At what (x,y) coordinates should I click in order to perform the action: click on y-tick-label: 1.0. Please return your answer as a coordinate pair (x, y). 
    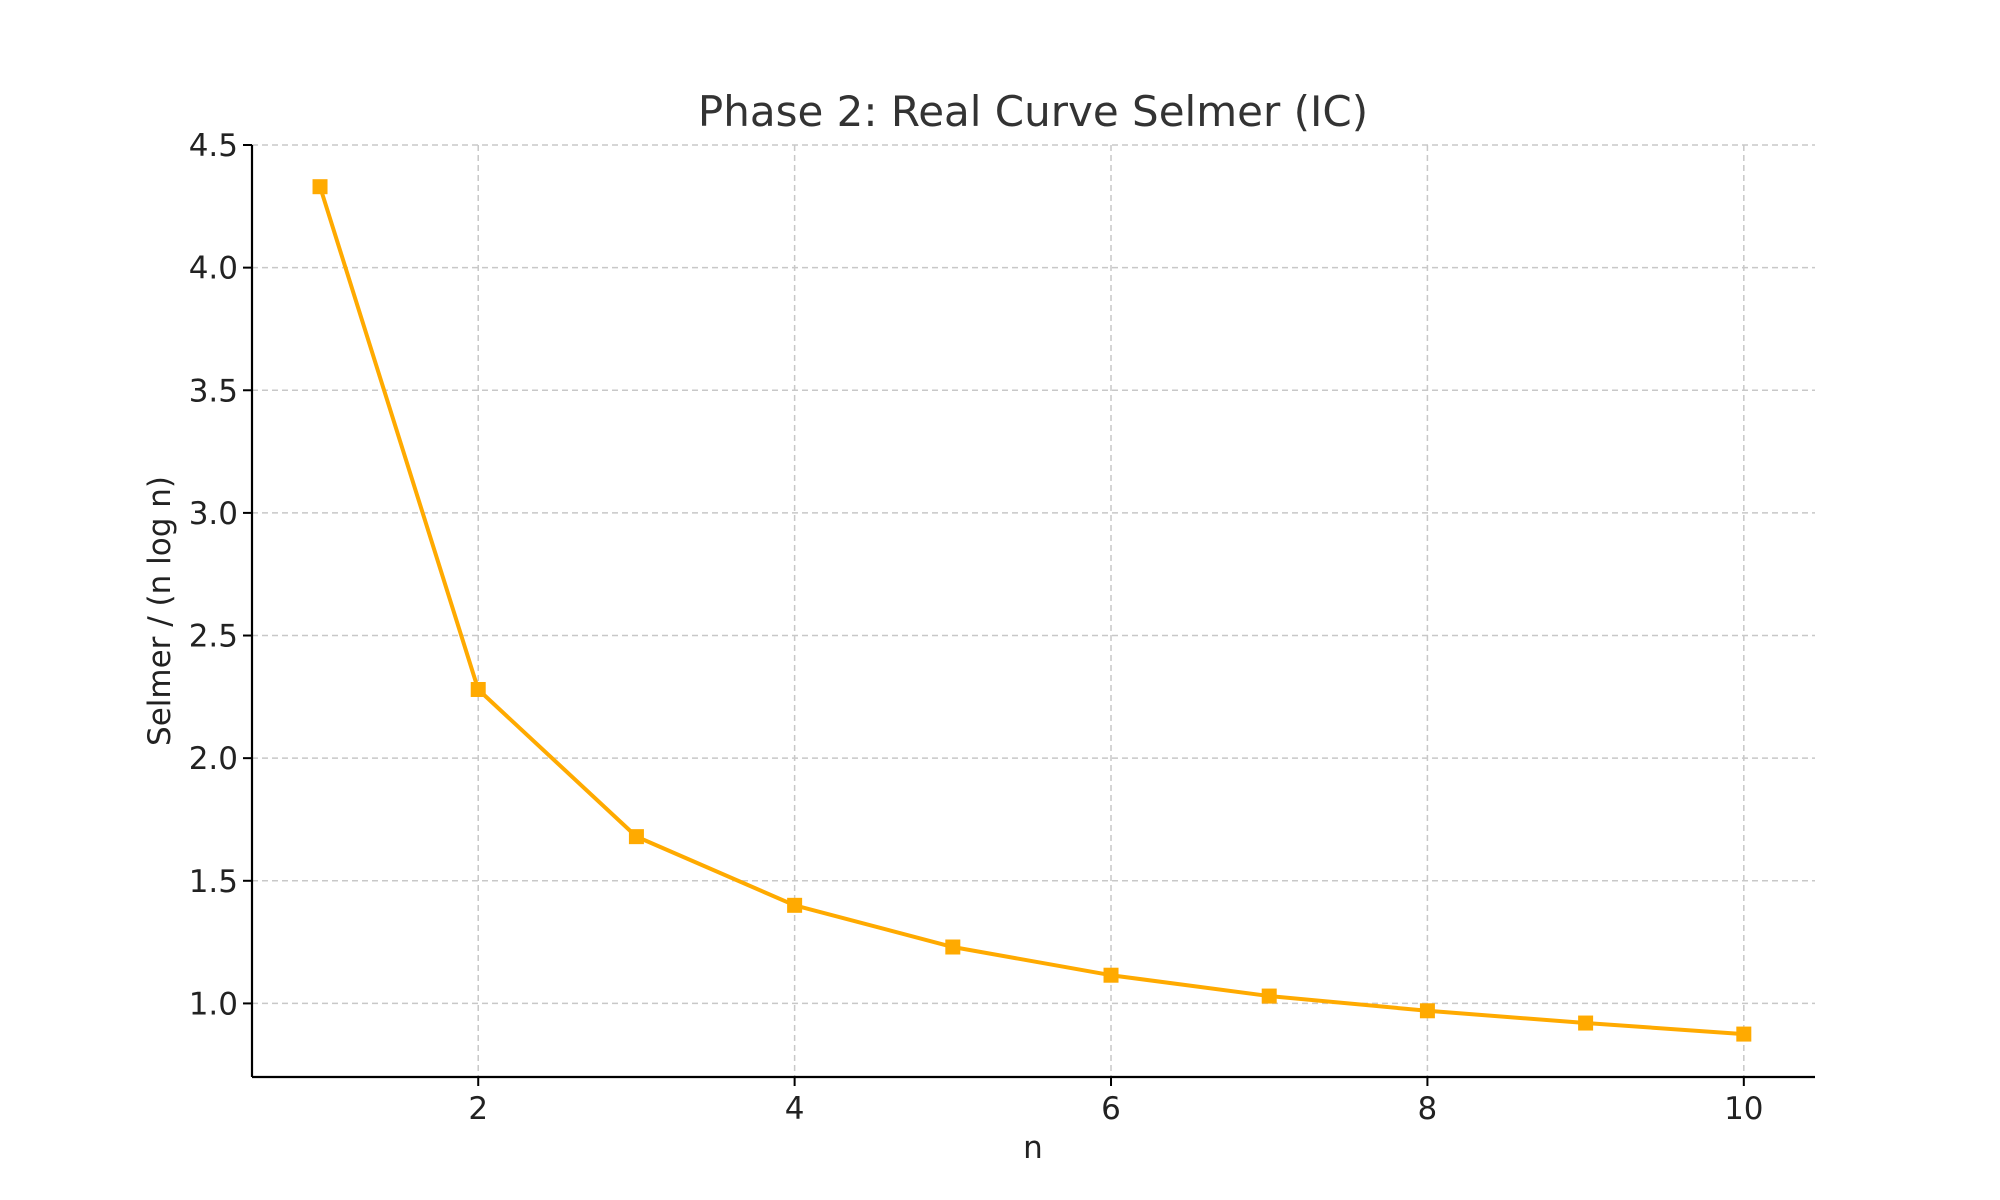
    Looking at the image, I should click on (213, 1004).